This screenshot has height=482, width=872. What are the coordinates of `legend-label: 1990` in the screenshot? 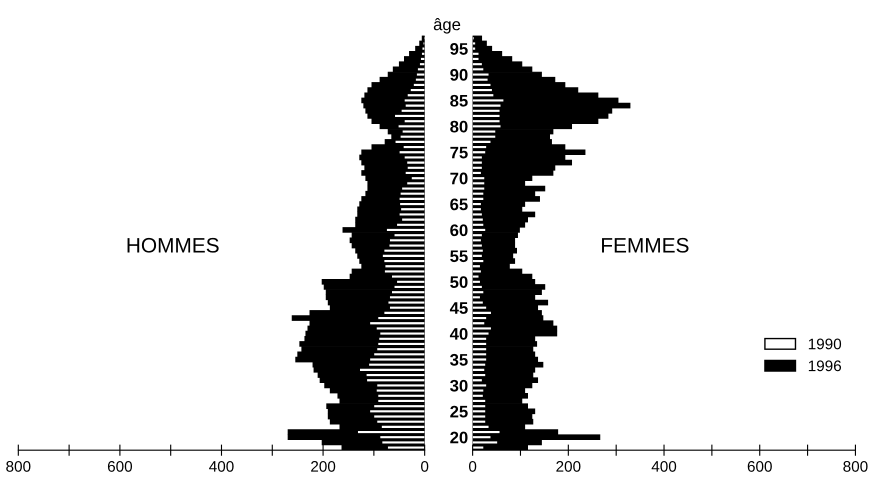 It's located at (825, 344).